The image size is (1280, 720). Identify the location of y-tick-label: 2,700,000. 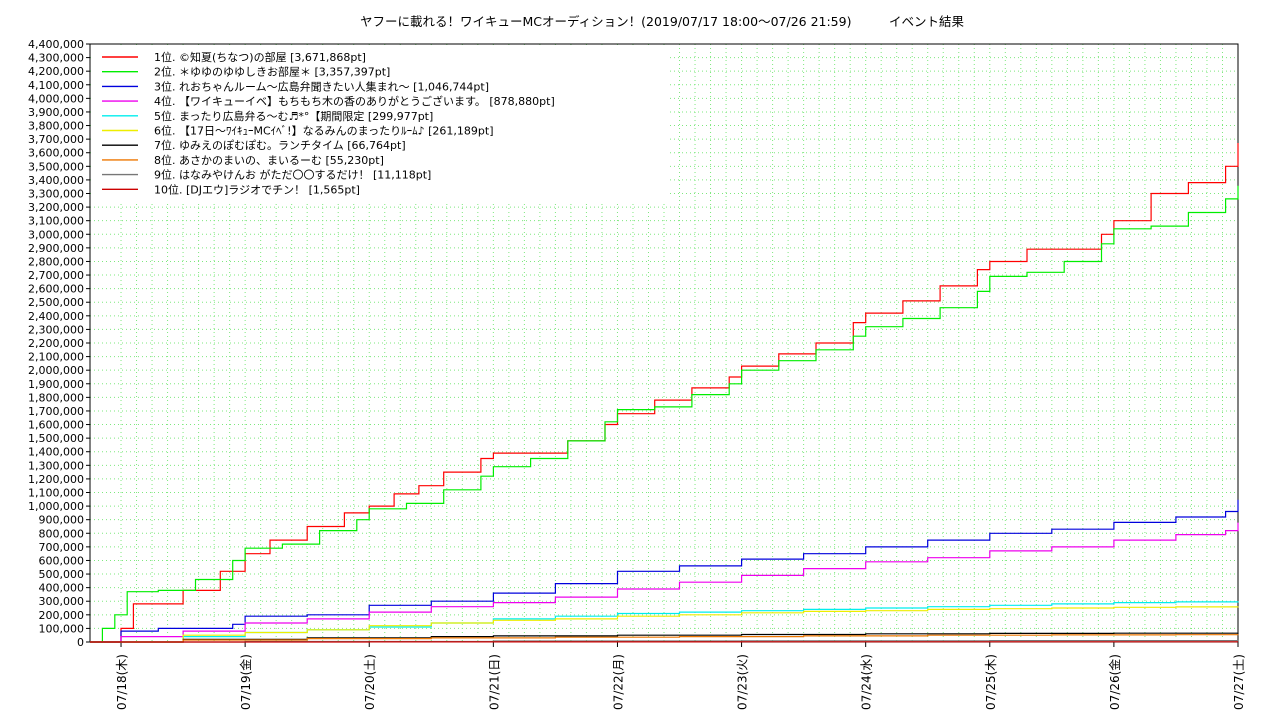
(56, 275).